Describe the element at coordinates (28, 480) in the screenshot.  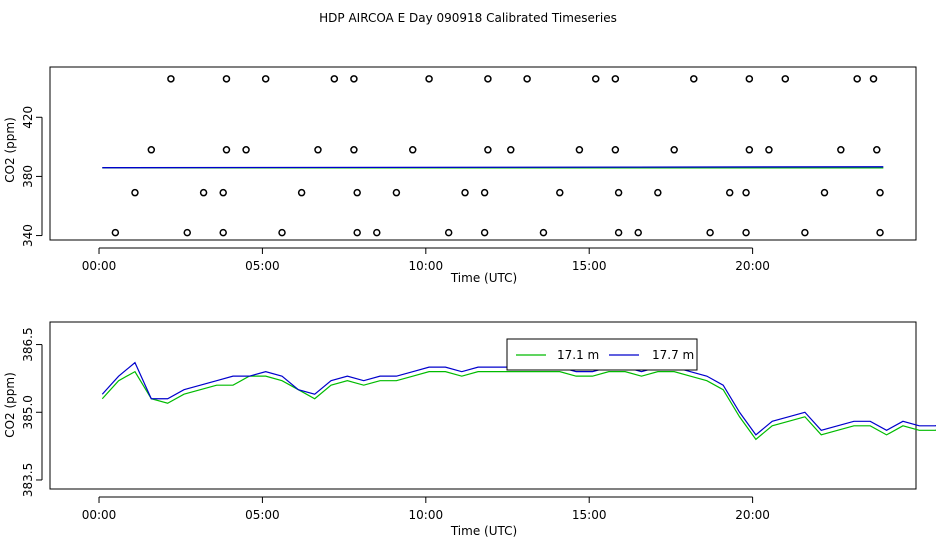
I see `y-tick-label: 383.5` at that location.